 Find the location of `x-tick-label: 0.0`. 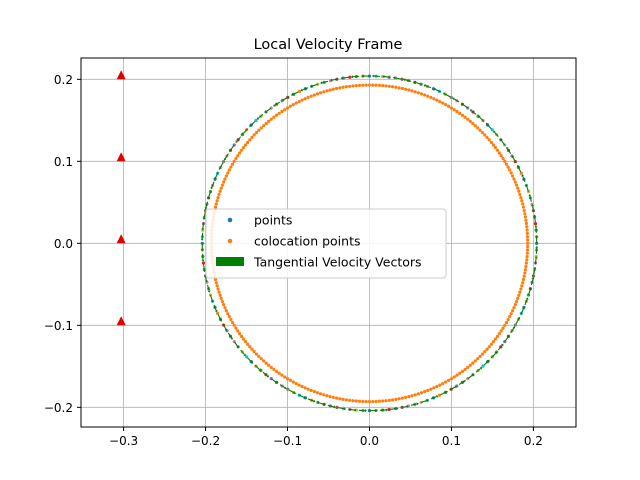

x-tick-label: 0.0 is located at coordinates (369, 441).